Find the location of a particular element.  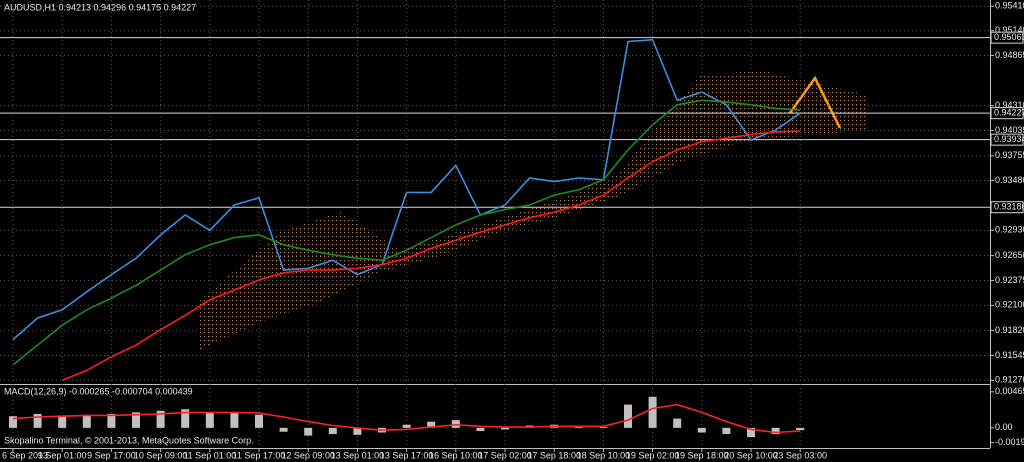

x-tick-label: 10 Sep 09:00 is located at coordinates (161, 455).